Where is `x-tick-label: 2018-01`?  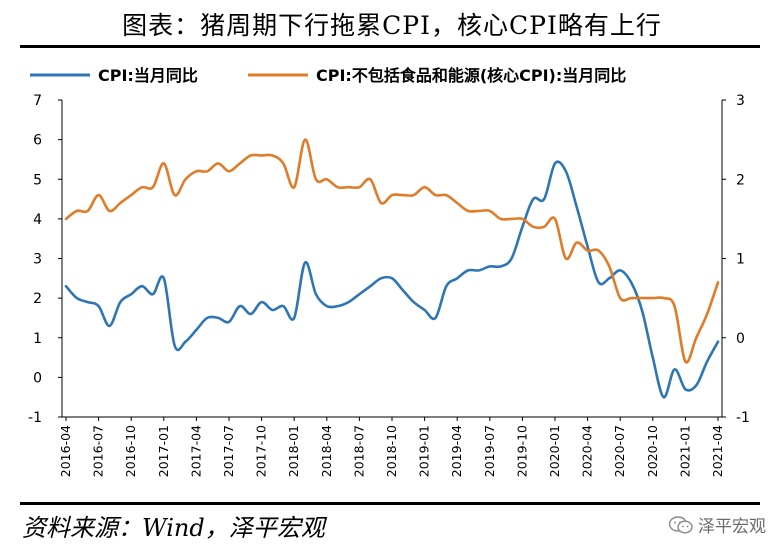
x-tick-label: 2018-01 is located at coordinates (293, 451).